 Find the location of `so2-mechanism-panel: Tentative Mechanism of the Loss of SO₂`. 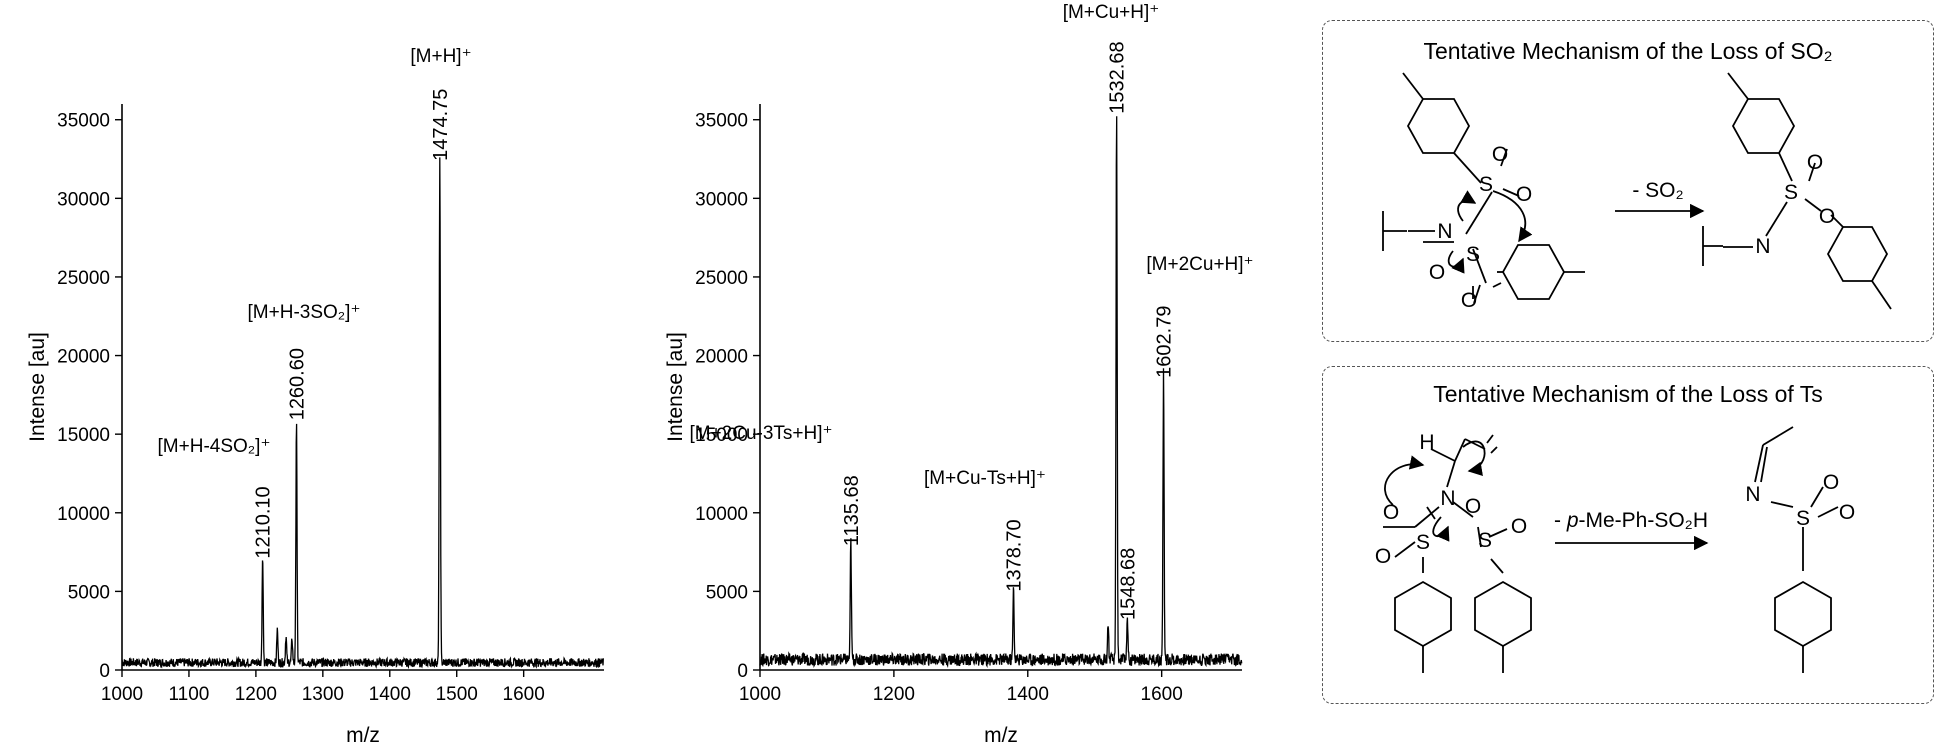

so2-mechanism-panel: Tentative Mechanism of the Loss of SO₂ is located at coordinates (1628, 181).